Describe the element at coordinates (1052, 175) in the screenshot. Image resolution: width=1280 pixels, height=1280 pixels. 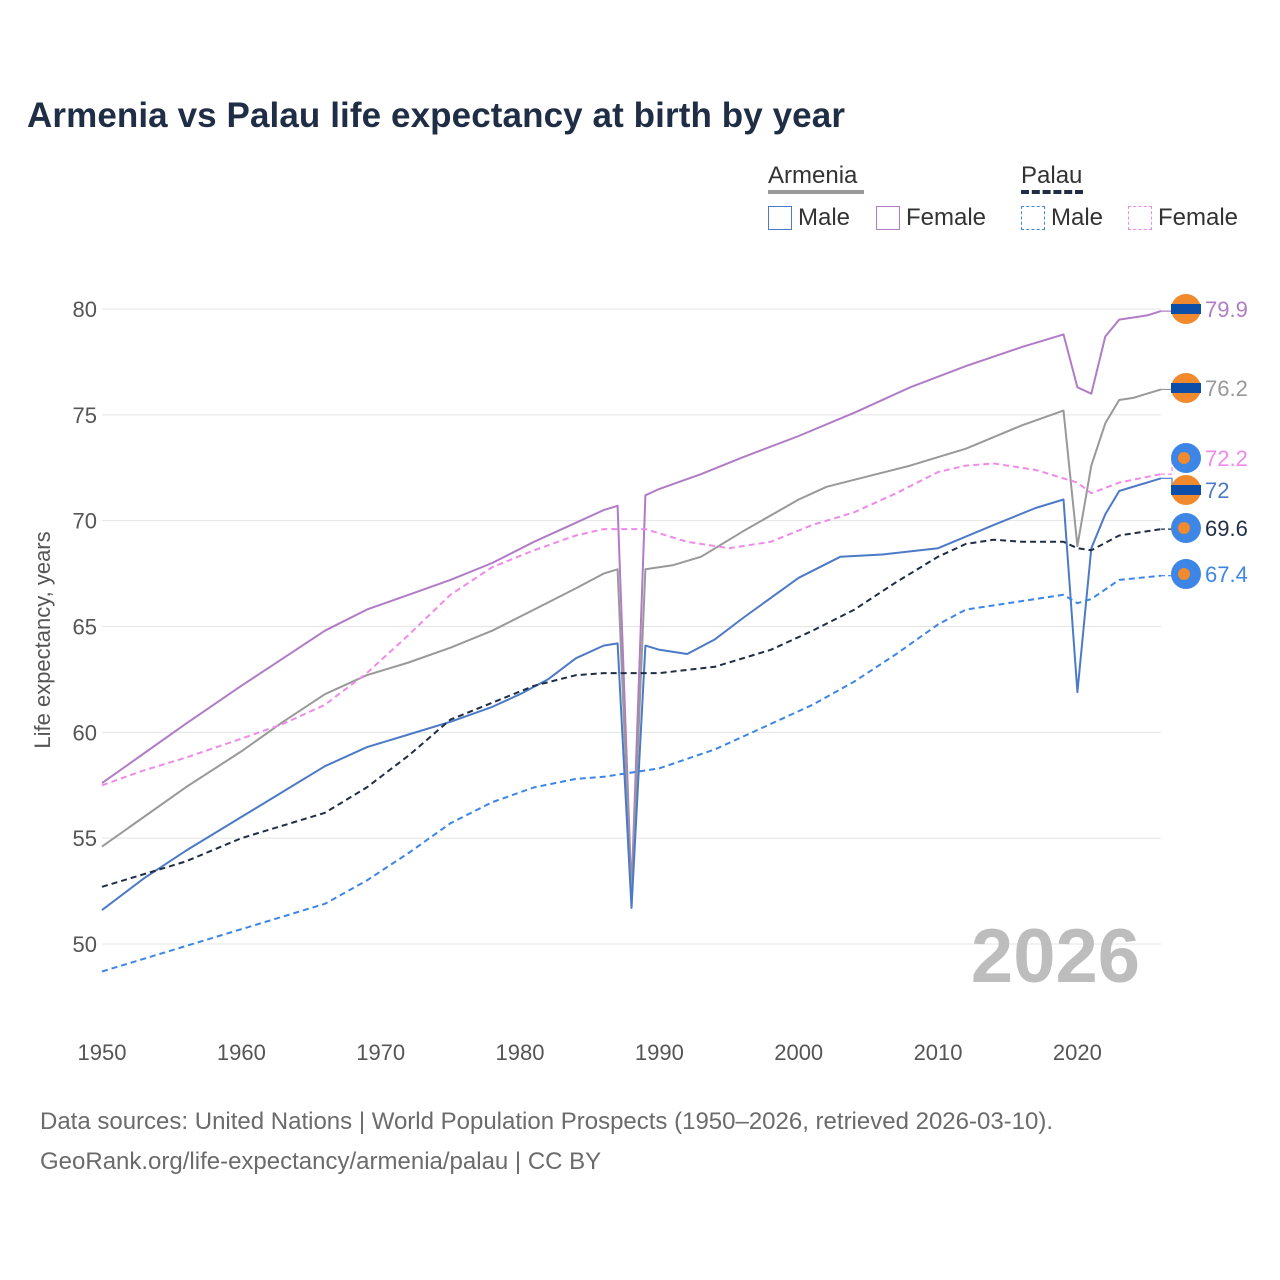
I see `legend-group-palau: Palau` at that location.